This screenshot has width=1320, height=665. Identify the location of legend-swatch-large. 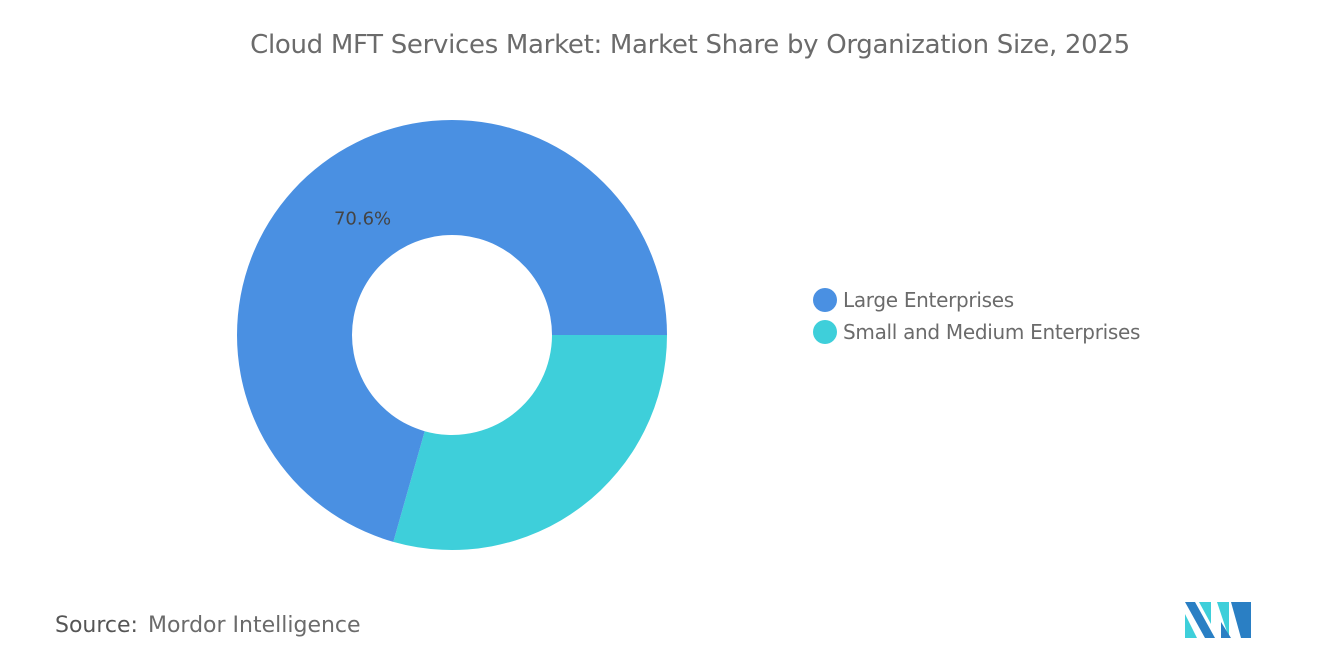
(825, 300).